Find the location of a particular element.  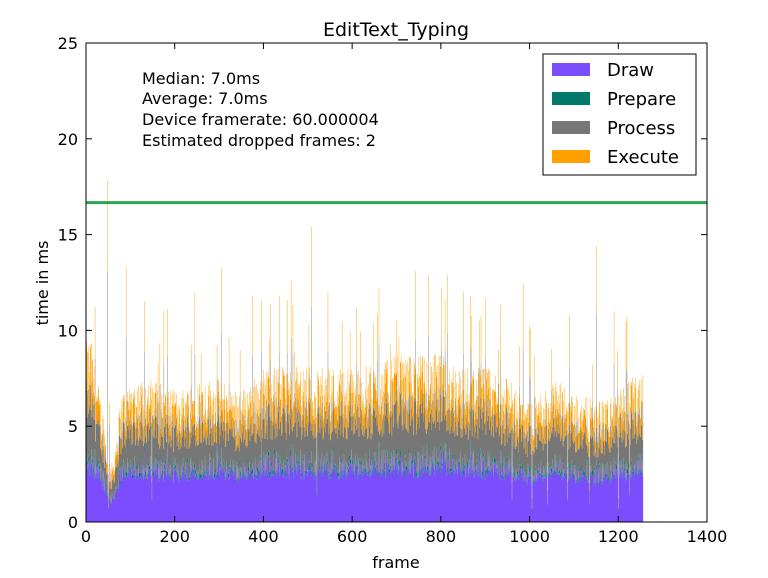

x-tick-label: 200 is located at coordinates (174, 536).